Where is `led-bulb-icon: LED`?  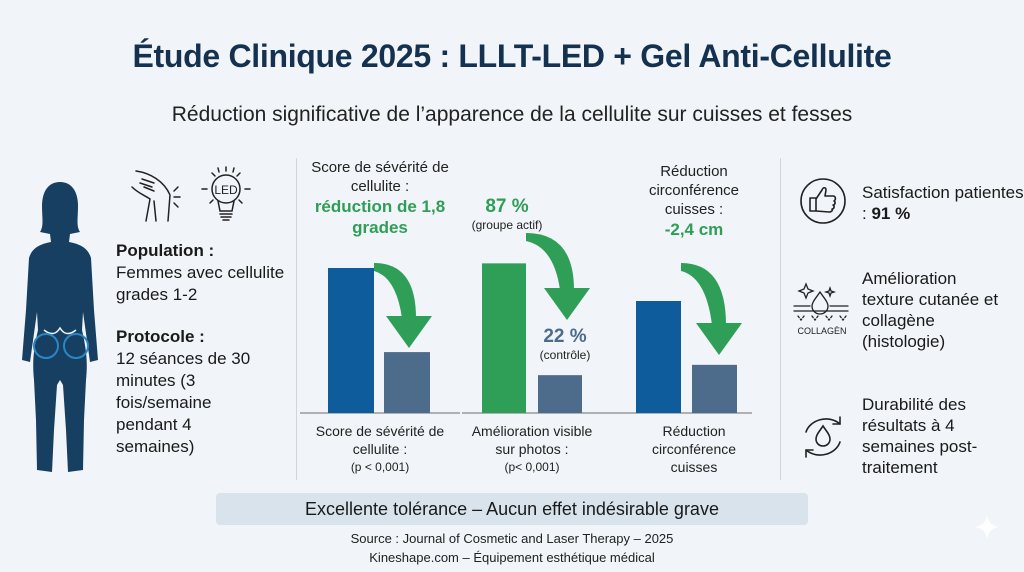 led-bulb-icon: LED is located at coordinates (226, 193).